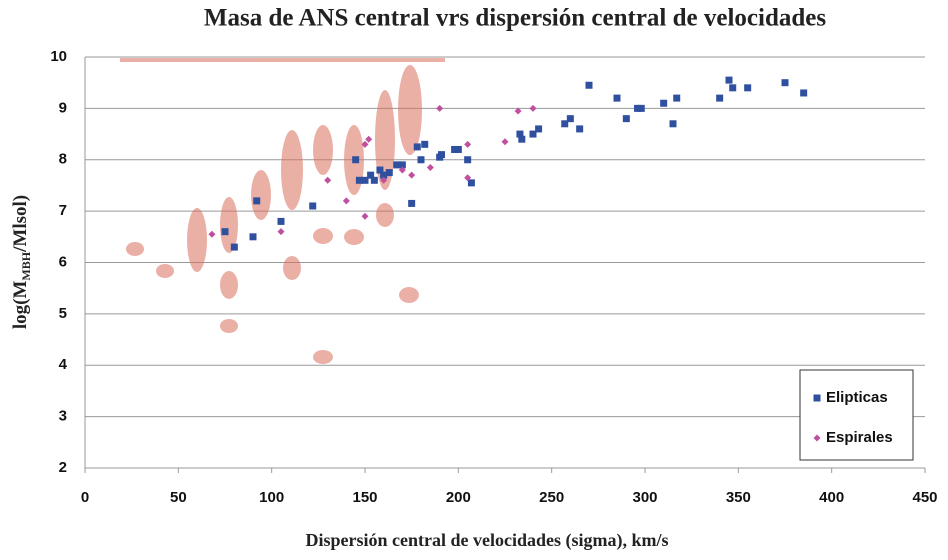 The height and width of the screenshot is (560, 948). What do you see at coordinates (85, 497) in the screenshot?
I see `x-tick-label: 0` at bounding box center [85, 497].